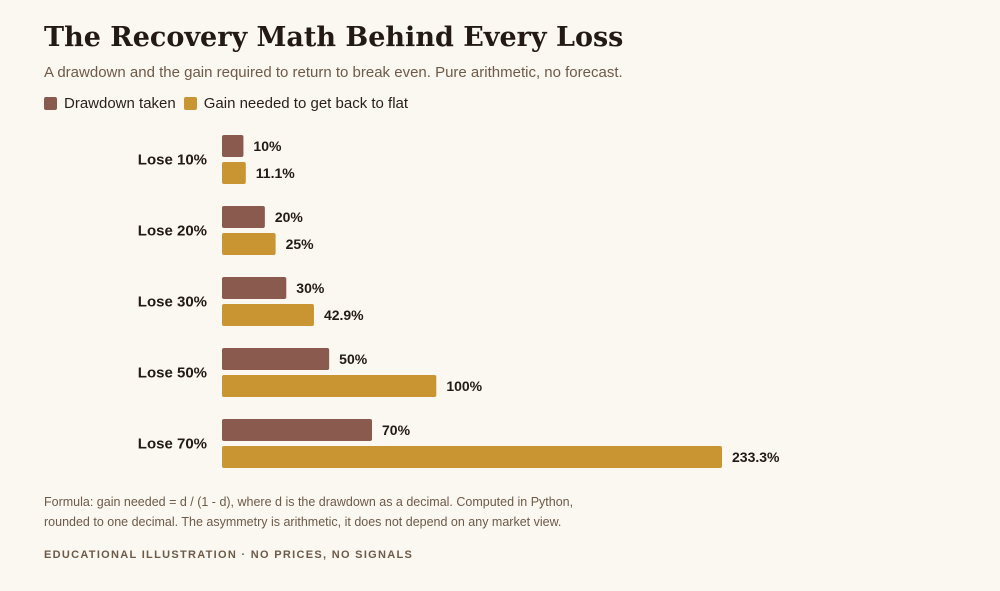 The height and width of the screenshot is (591, 1000). I want to click on data-label-gain: 42.9%, so click(344, 315).